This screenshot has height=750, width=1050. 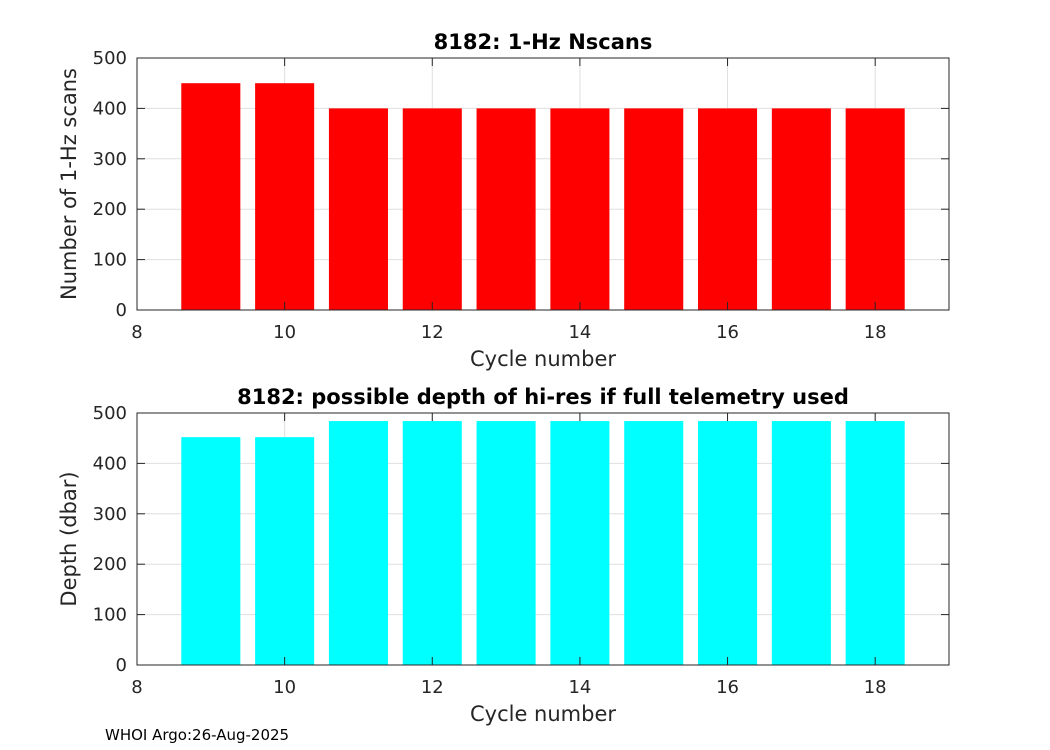 I want to click on chart1-y-tick-label: 300, so click(x=110, y=159).